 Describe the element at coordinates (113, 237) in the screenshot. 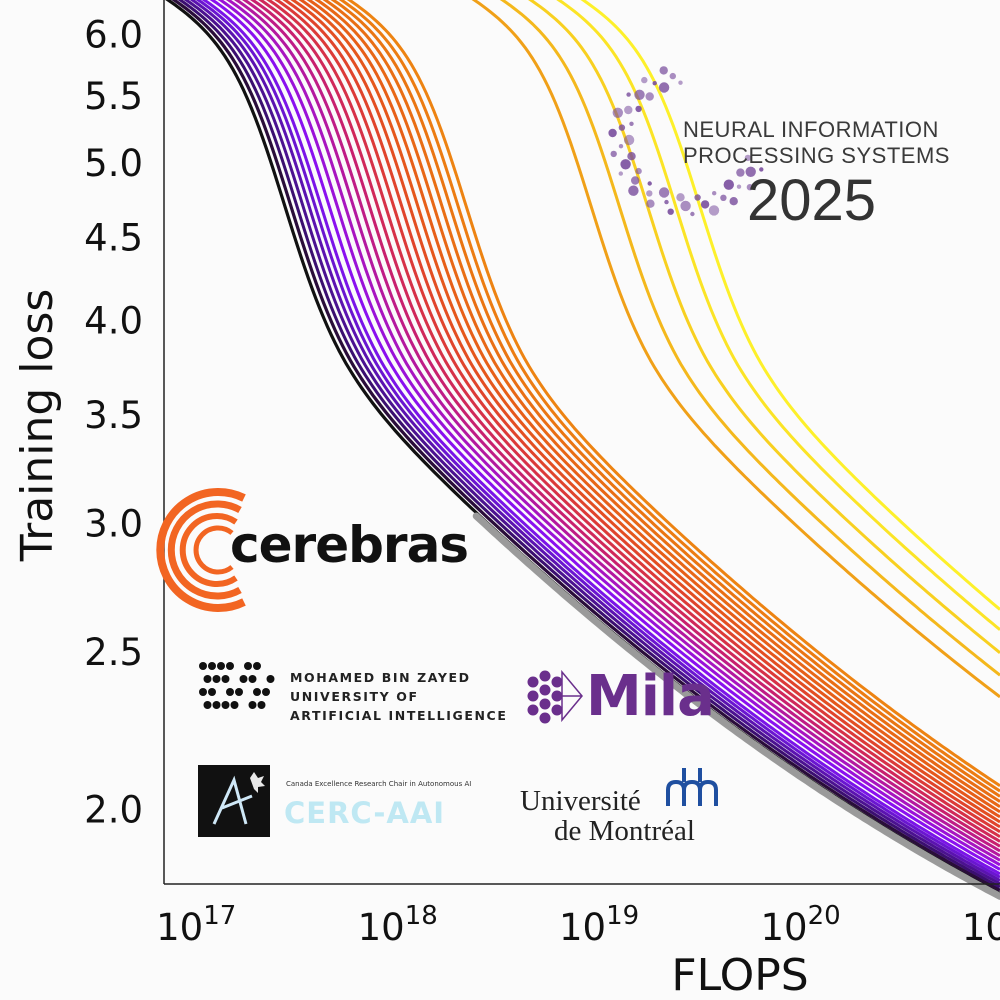

I see `y-tick-label: 4.5` at that location.